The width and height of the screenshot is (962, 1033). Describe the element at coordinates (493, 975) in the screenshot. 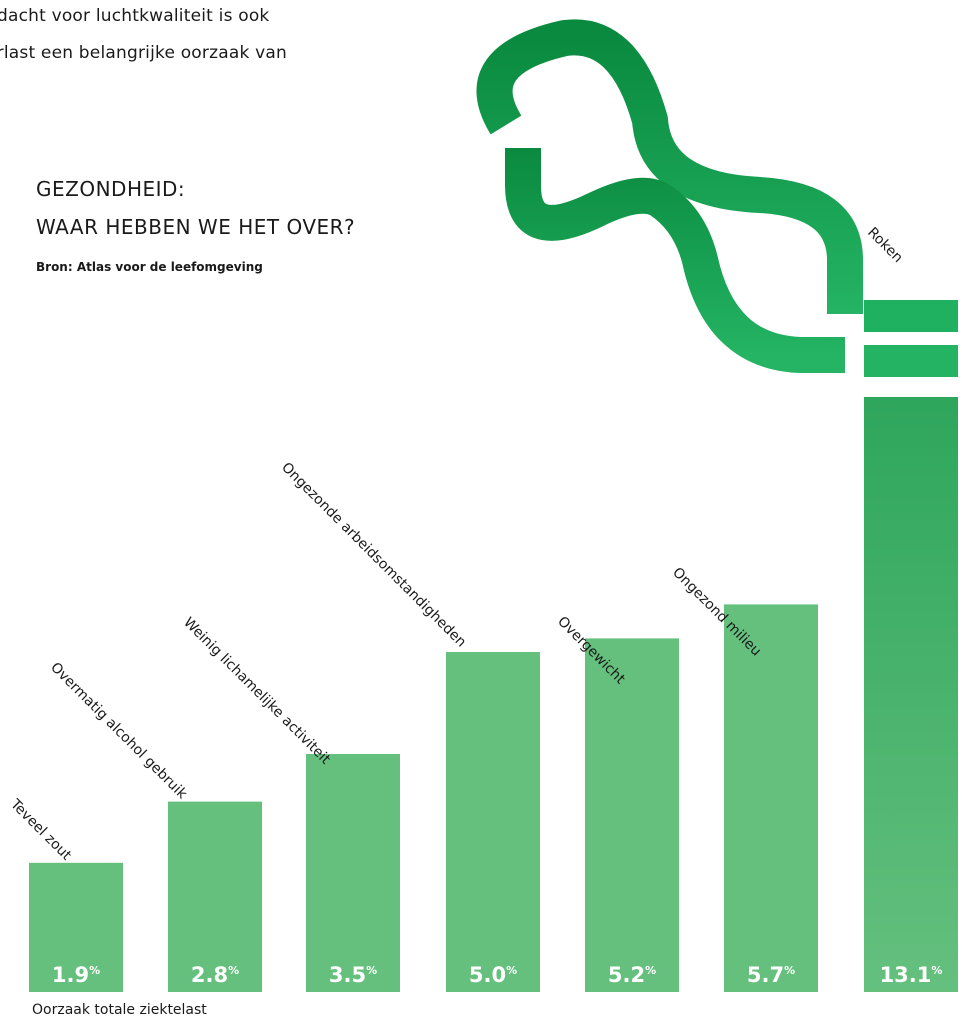

I see `bar-value-label-4: 5.0%` at that location.